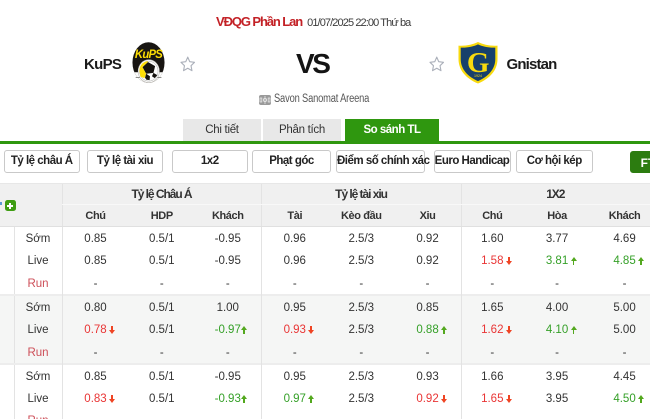 This screenshot has width=650, height=419. Describe the element at coordinates (148, 54) in the screenshot. I see `svg-text: KuPS` at that location.